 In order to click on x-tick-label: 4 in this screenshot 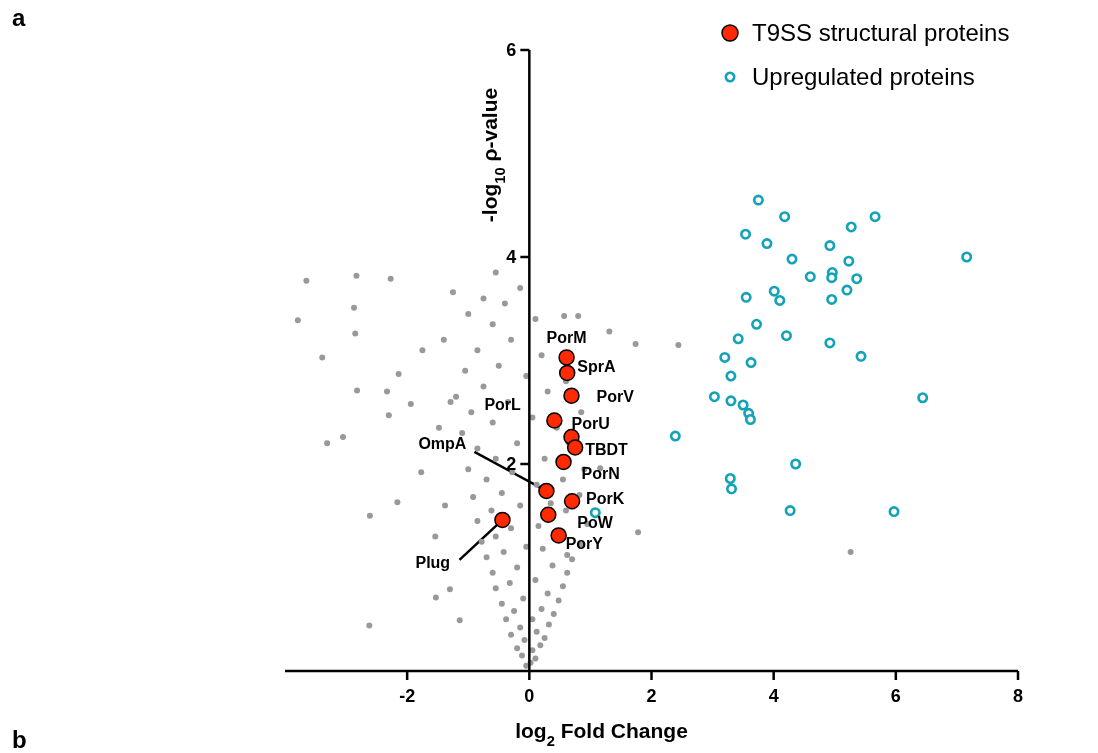, I will do `click(773, 696)`.